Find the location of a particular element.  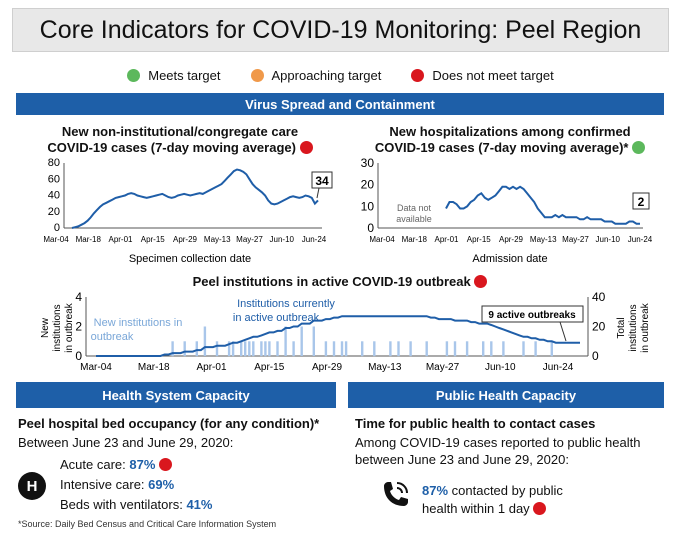

legend-not-meets: Does not meet target is located at coordinates (482, 75).